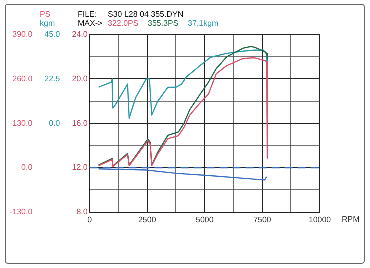  I want to click on x-tick-label: 2500, so click(147, 219).